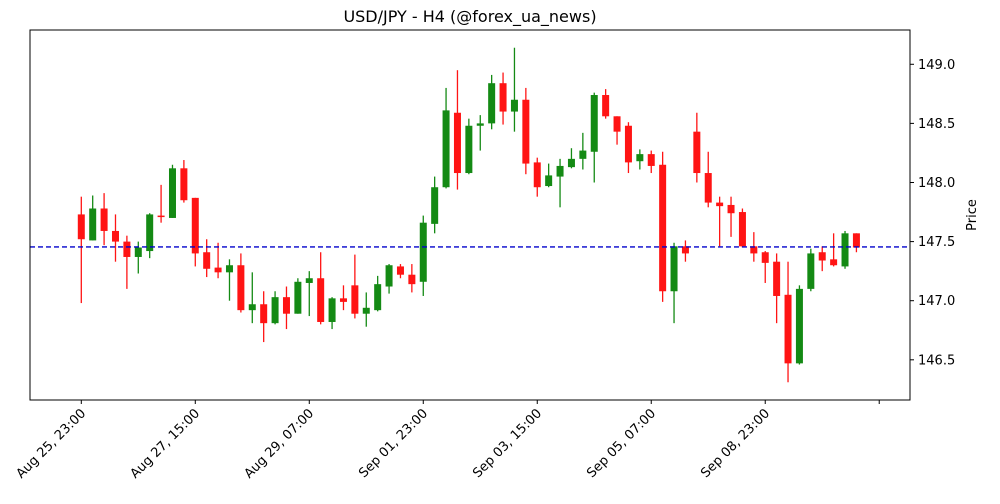 Image resolution: width=1000 pixels, height=504 pixels. What do you see at coordinates (936, 183) in the screenshot?
I see `y-tick-label: 148.0` at bounding box center [936, 183].